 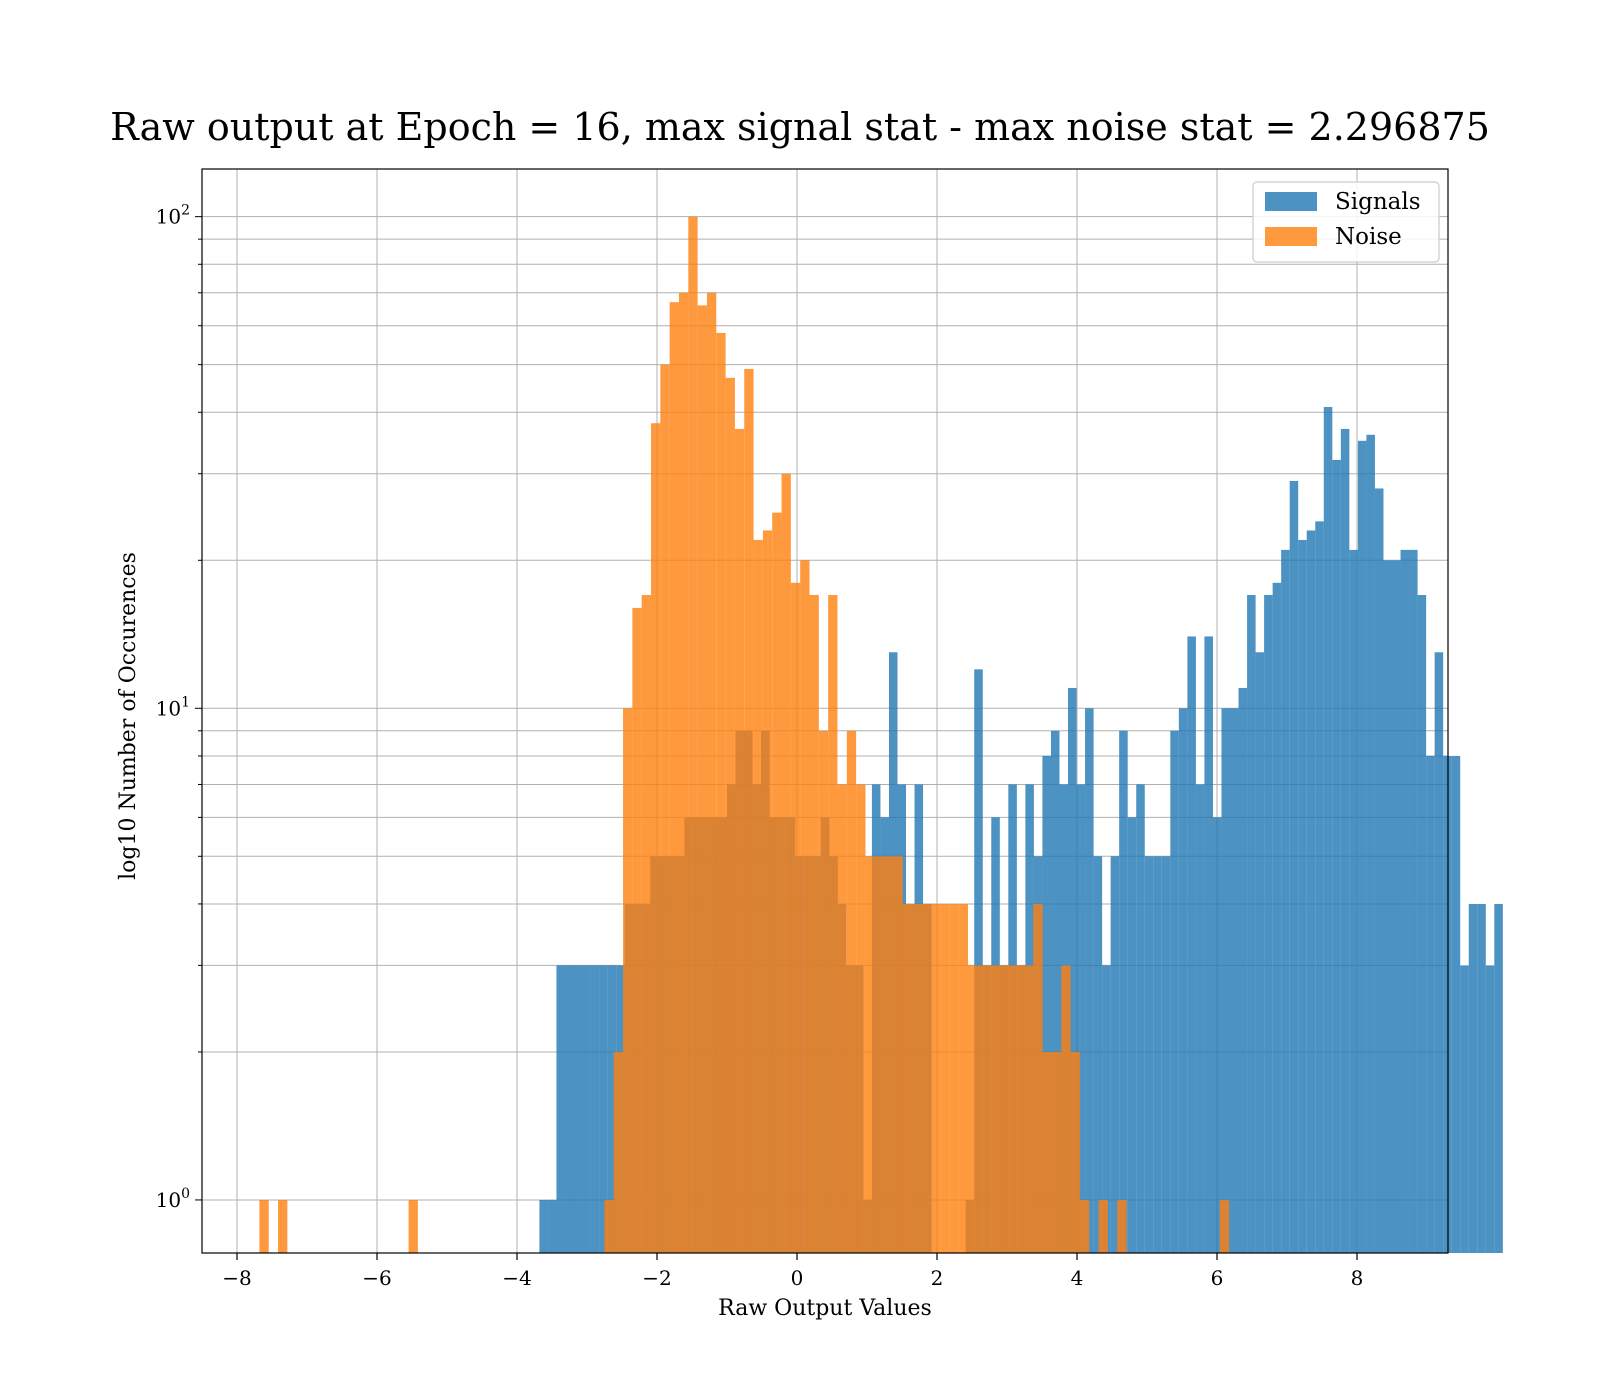 I want to click on x-tick-label: −4, so click(x=516, y=1278).